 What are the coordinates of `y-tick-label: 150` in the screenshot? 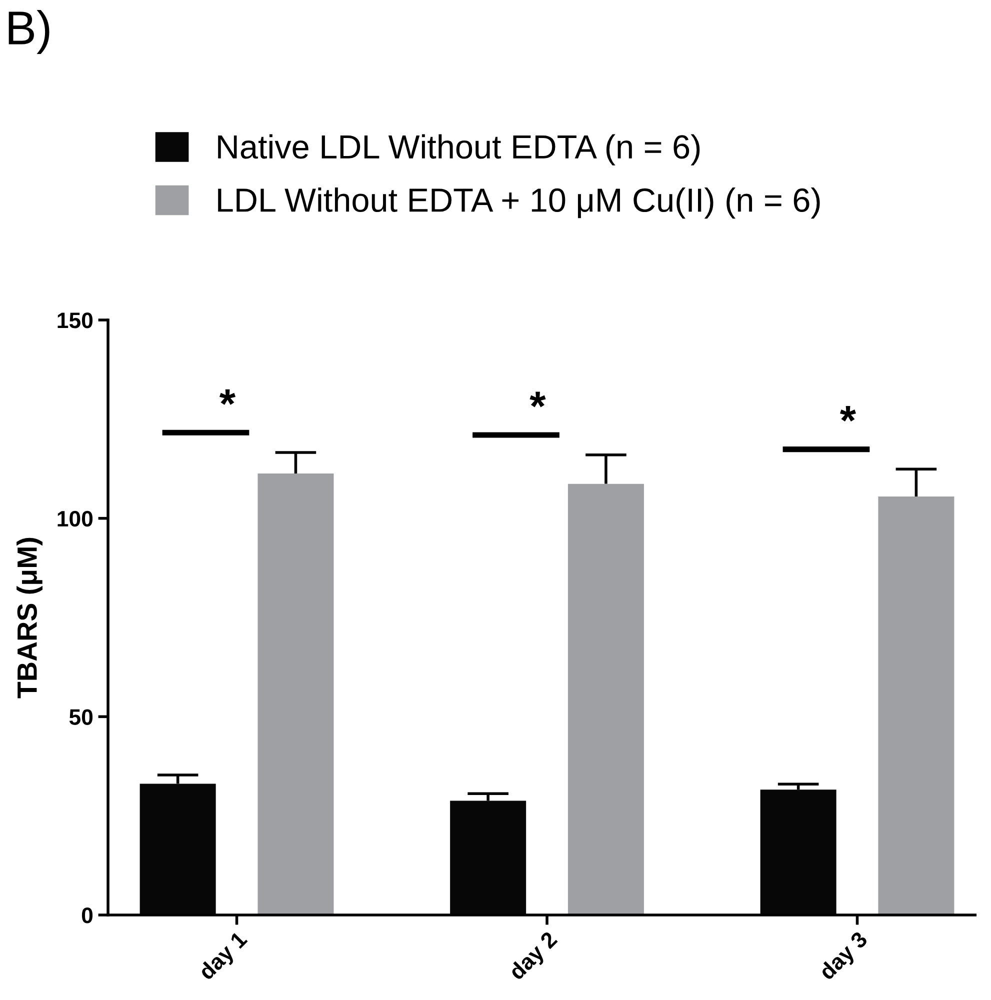 It's located at (75, 320).